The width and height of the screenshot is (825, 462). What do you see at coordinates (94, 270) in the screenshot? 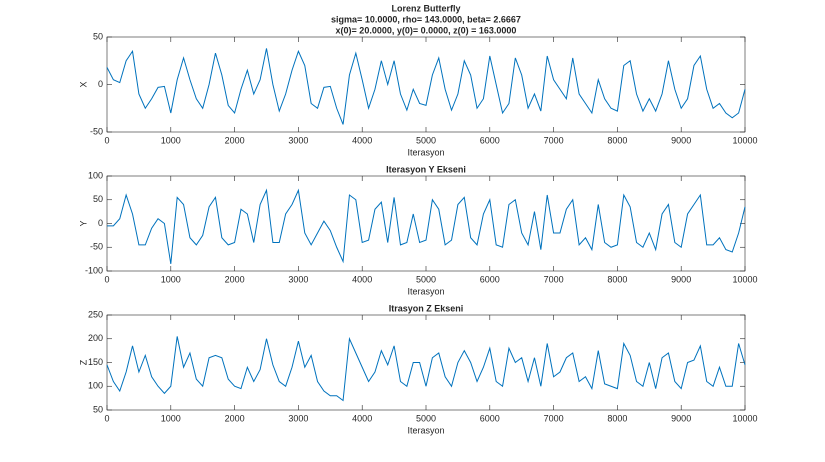
I see `y-tick-label: -100` at bounding box center [94, 270].